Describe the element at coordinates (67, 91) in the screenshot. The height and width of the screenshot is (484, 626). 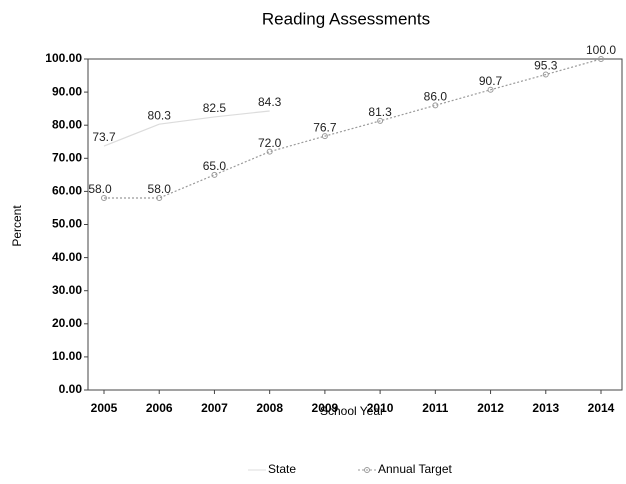
I see `y-tick-label: 90.00` at that location.